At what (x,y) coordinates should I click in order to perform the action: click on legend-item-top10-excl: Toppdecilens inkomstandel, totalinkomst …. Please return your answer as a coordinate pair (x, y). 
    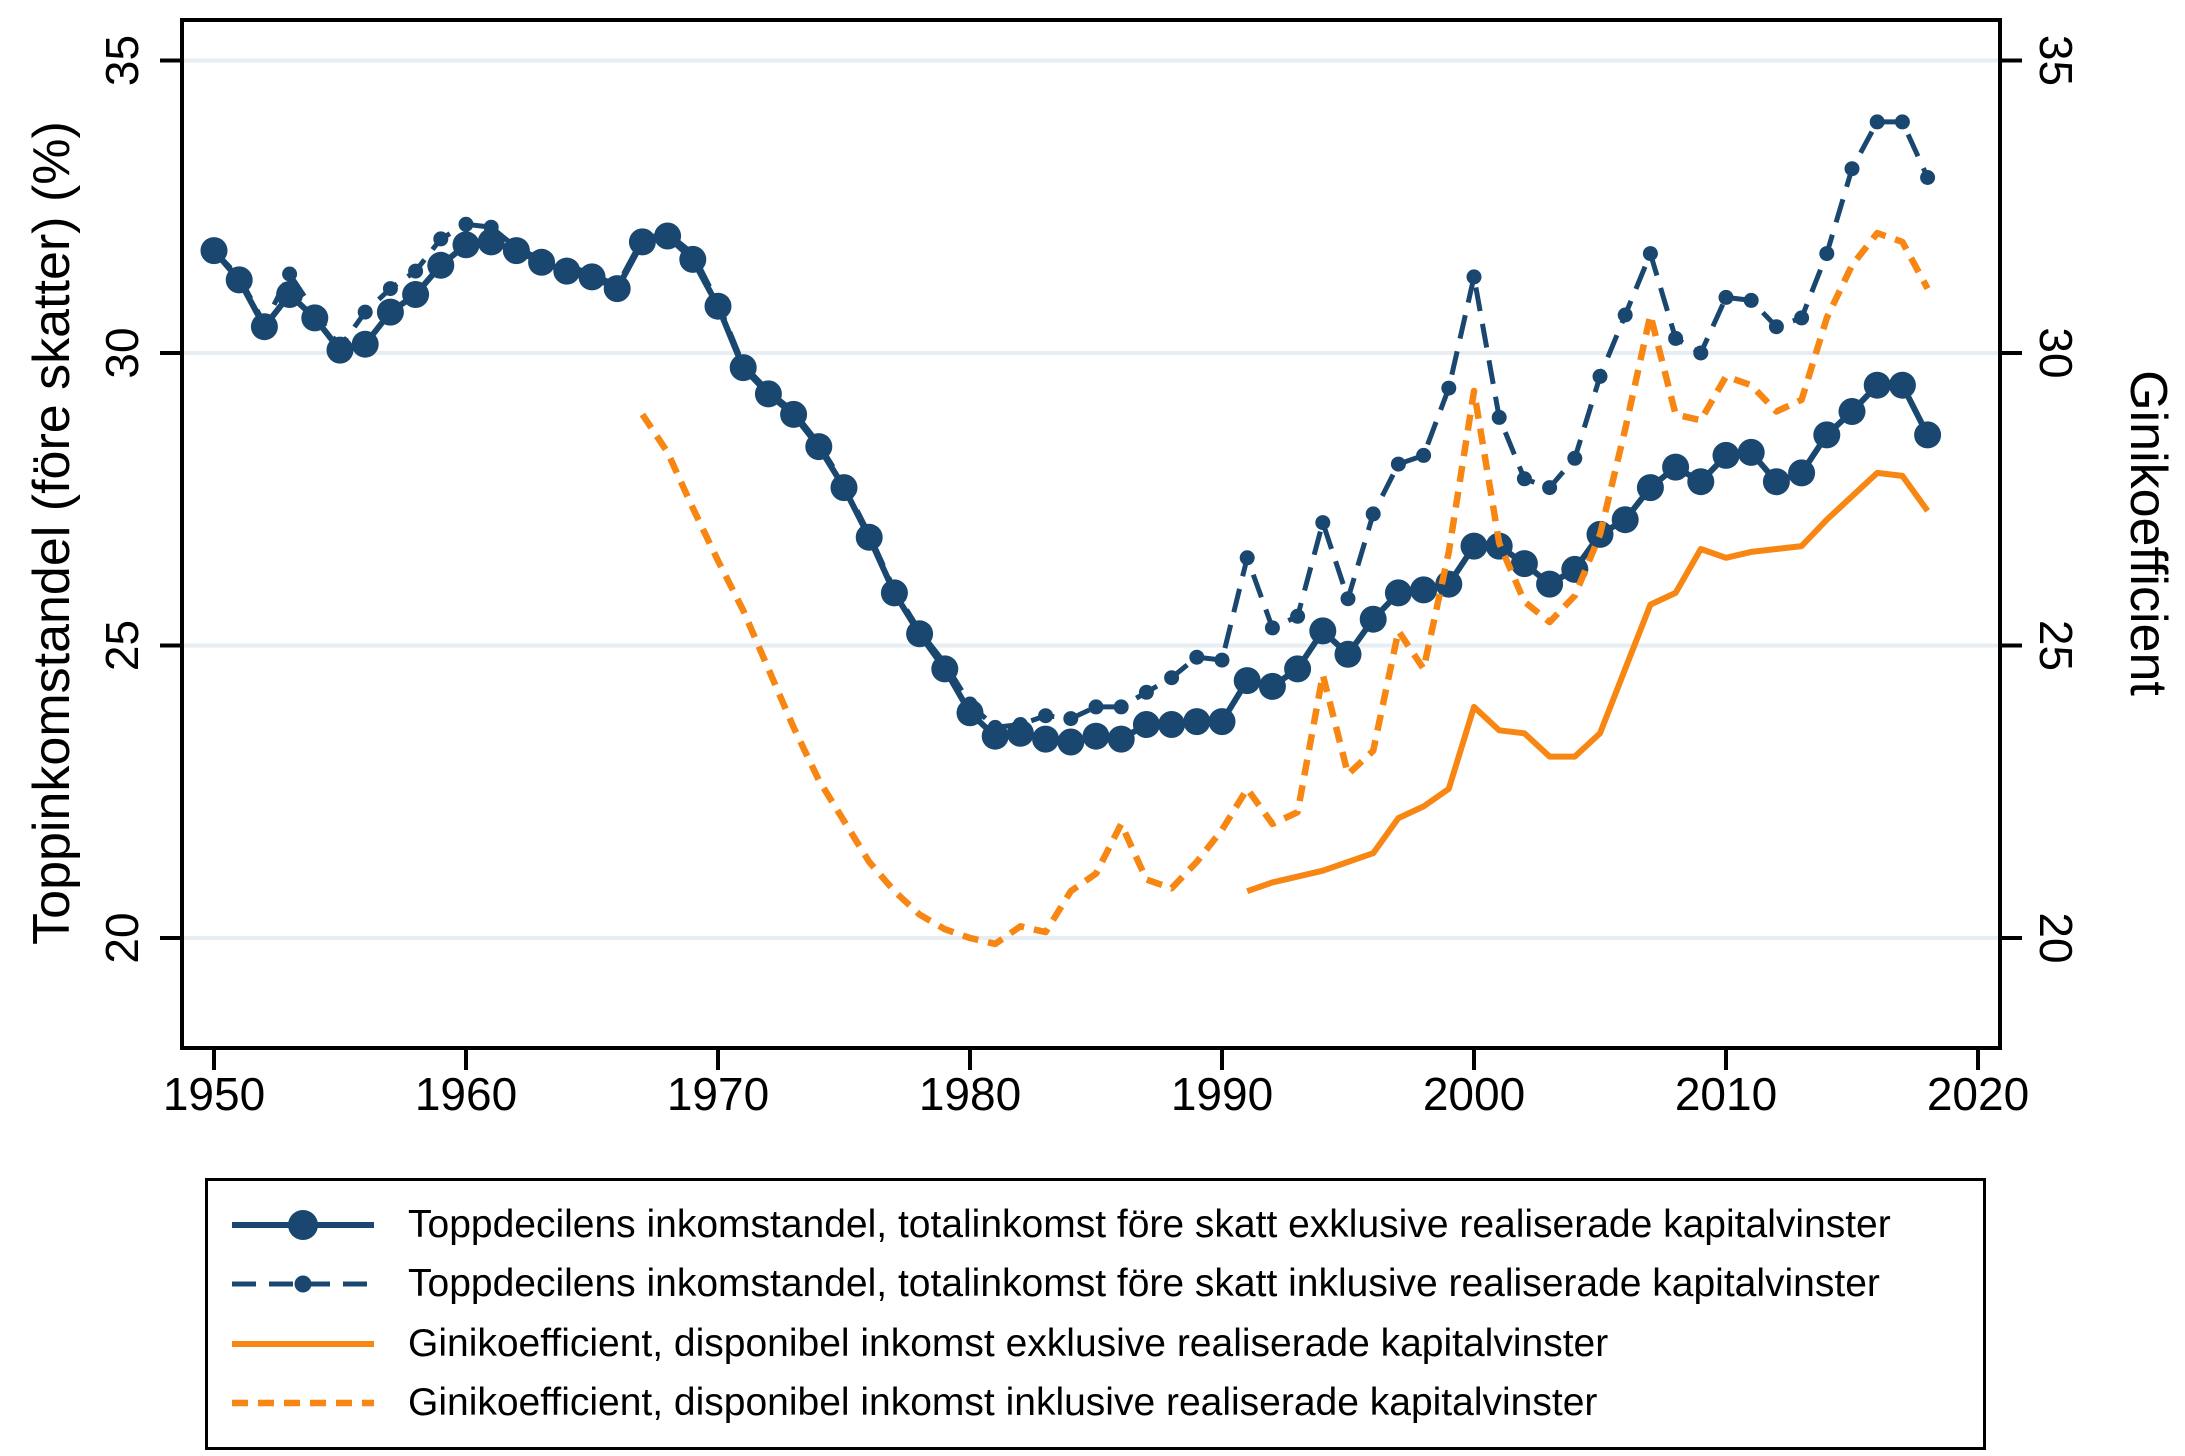
    Looking at the image, I should click on (1105, 1225).